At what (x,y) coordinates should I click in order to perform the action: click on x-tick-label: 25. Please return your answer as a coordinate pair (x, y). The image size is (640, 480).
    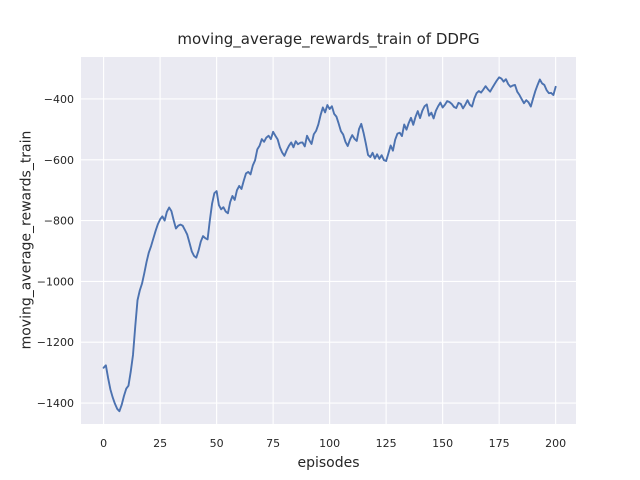
    Looking at the image, I should click on (160, 443).